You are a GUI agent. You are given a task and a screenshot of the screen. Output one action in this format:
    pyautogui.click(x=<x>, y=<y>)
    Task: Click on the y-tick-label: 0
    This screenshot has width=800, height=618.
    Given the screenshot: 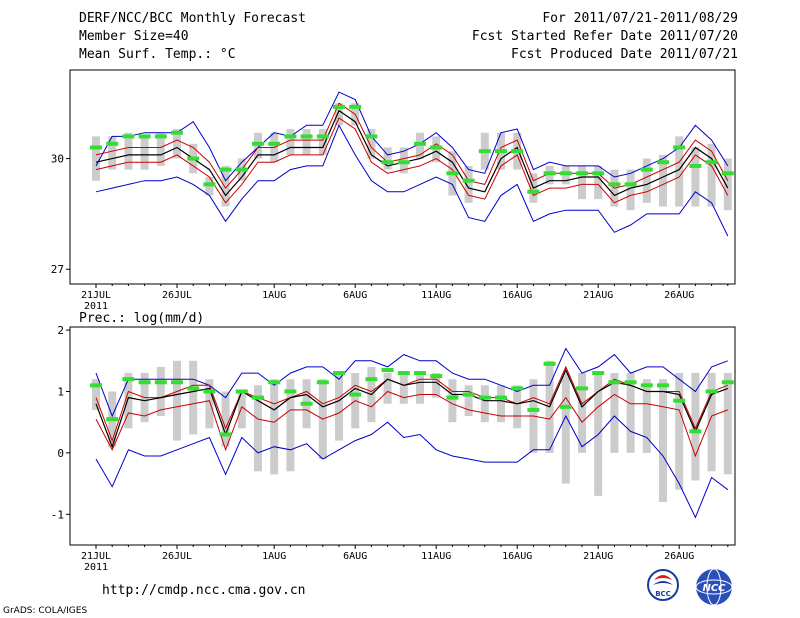 What is the action you would take?
    pyautogui.click(x=60, y=453)
    